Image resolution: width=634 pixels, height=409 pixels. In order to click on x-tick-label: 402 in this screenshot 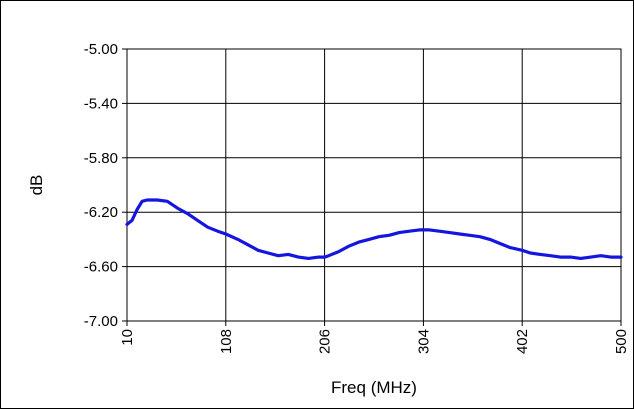, I will do `click(522, 341)`.